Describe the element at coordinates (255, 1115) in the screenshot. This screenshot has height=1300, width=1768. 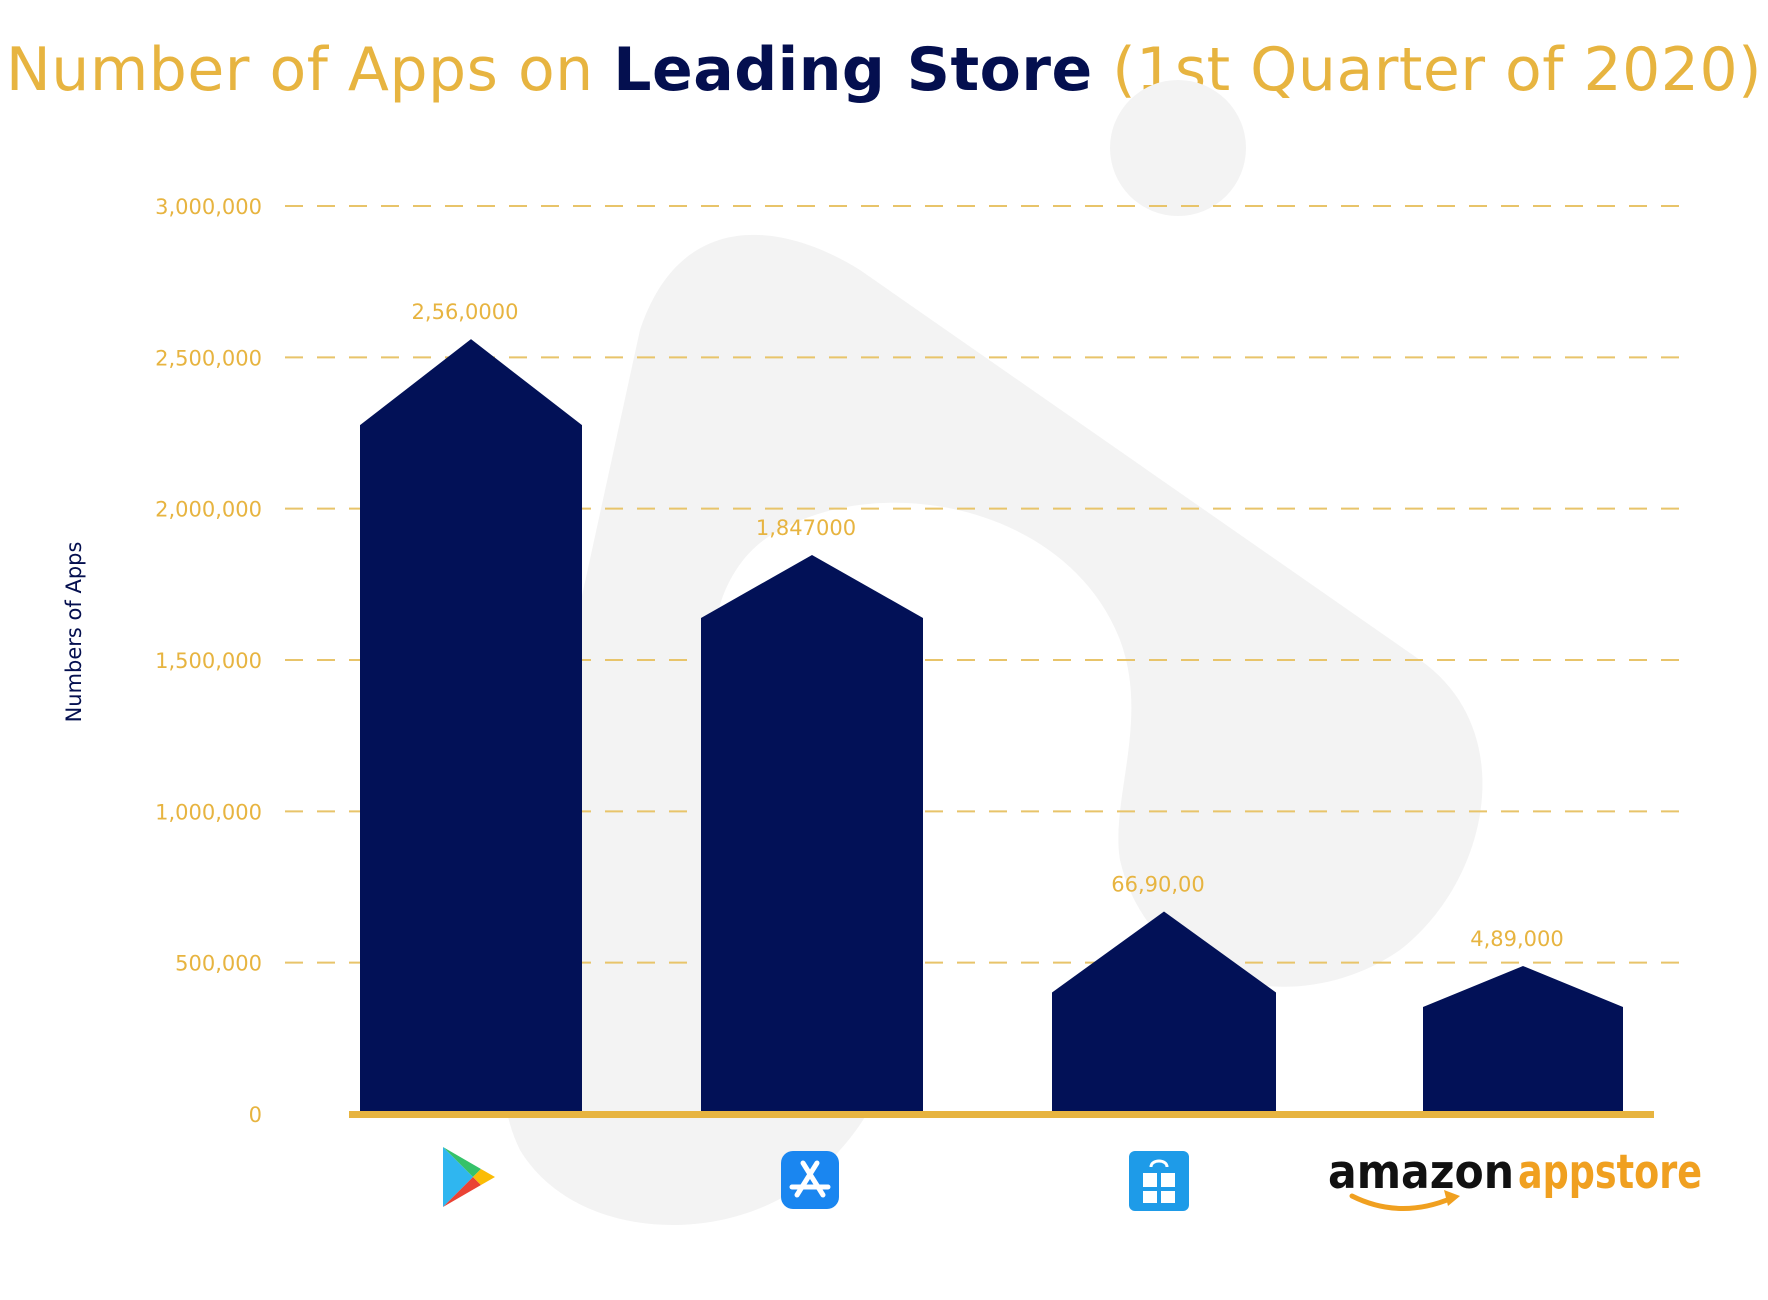
I see `y-tick-label: 0` at that location.